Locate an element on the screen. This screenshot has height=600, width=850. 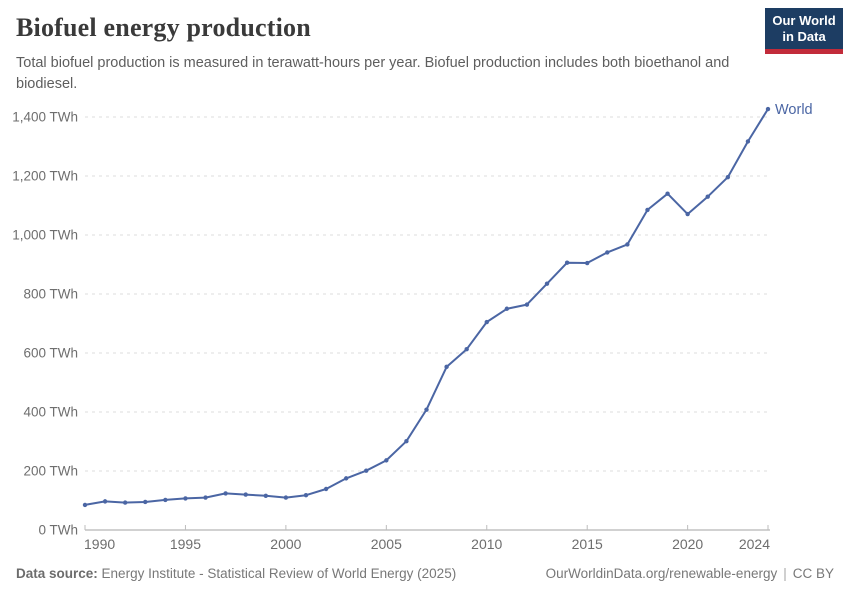
datasource-label: Data source: is located at coordinates (57, 573).